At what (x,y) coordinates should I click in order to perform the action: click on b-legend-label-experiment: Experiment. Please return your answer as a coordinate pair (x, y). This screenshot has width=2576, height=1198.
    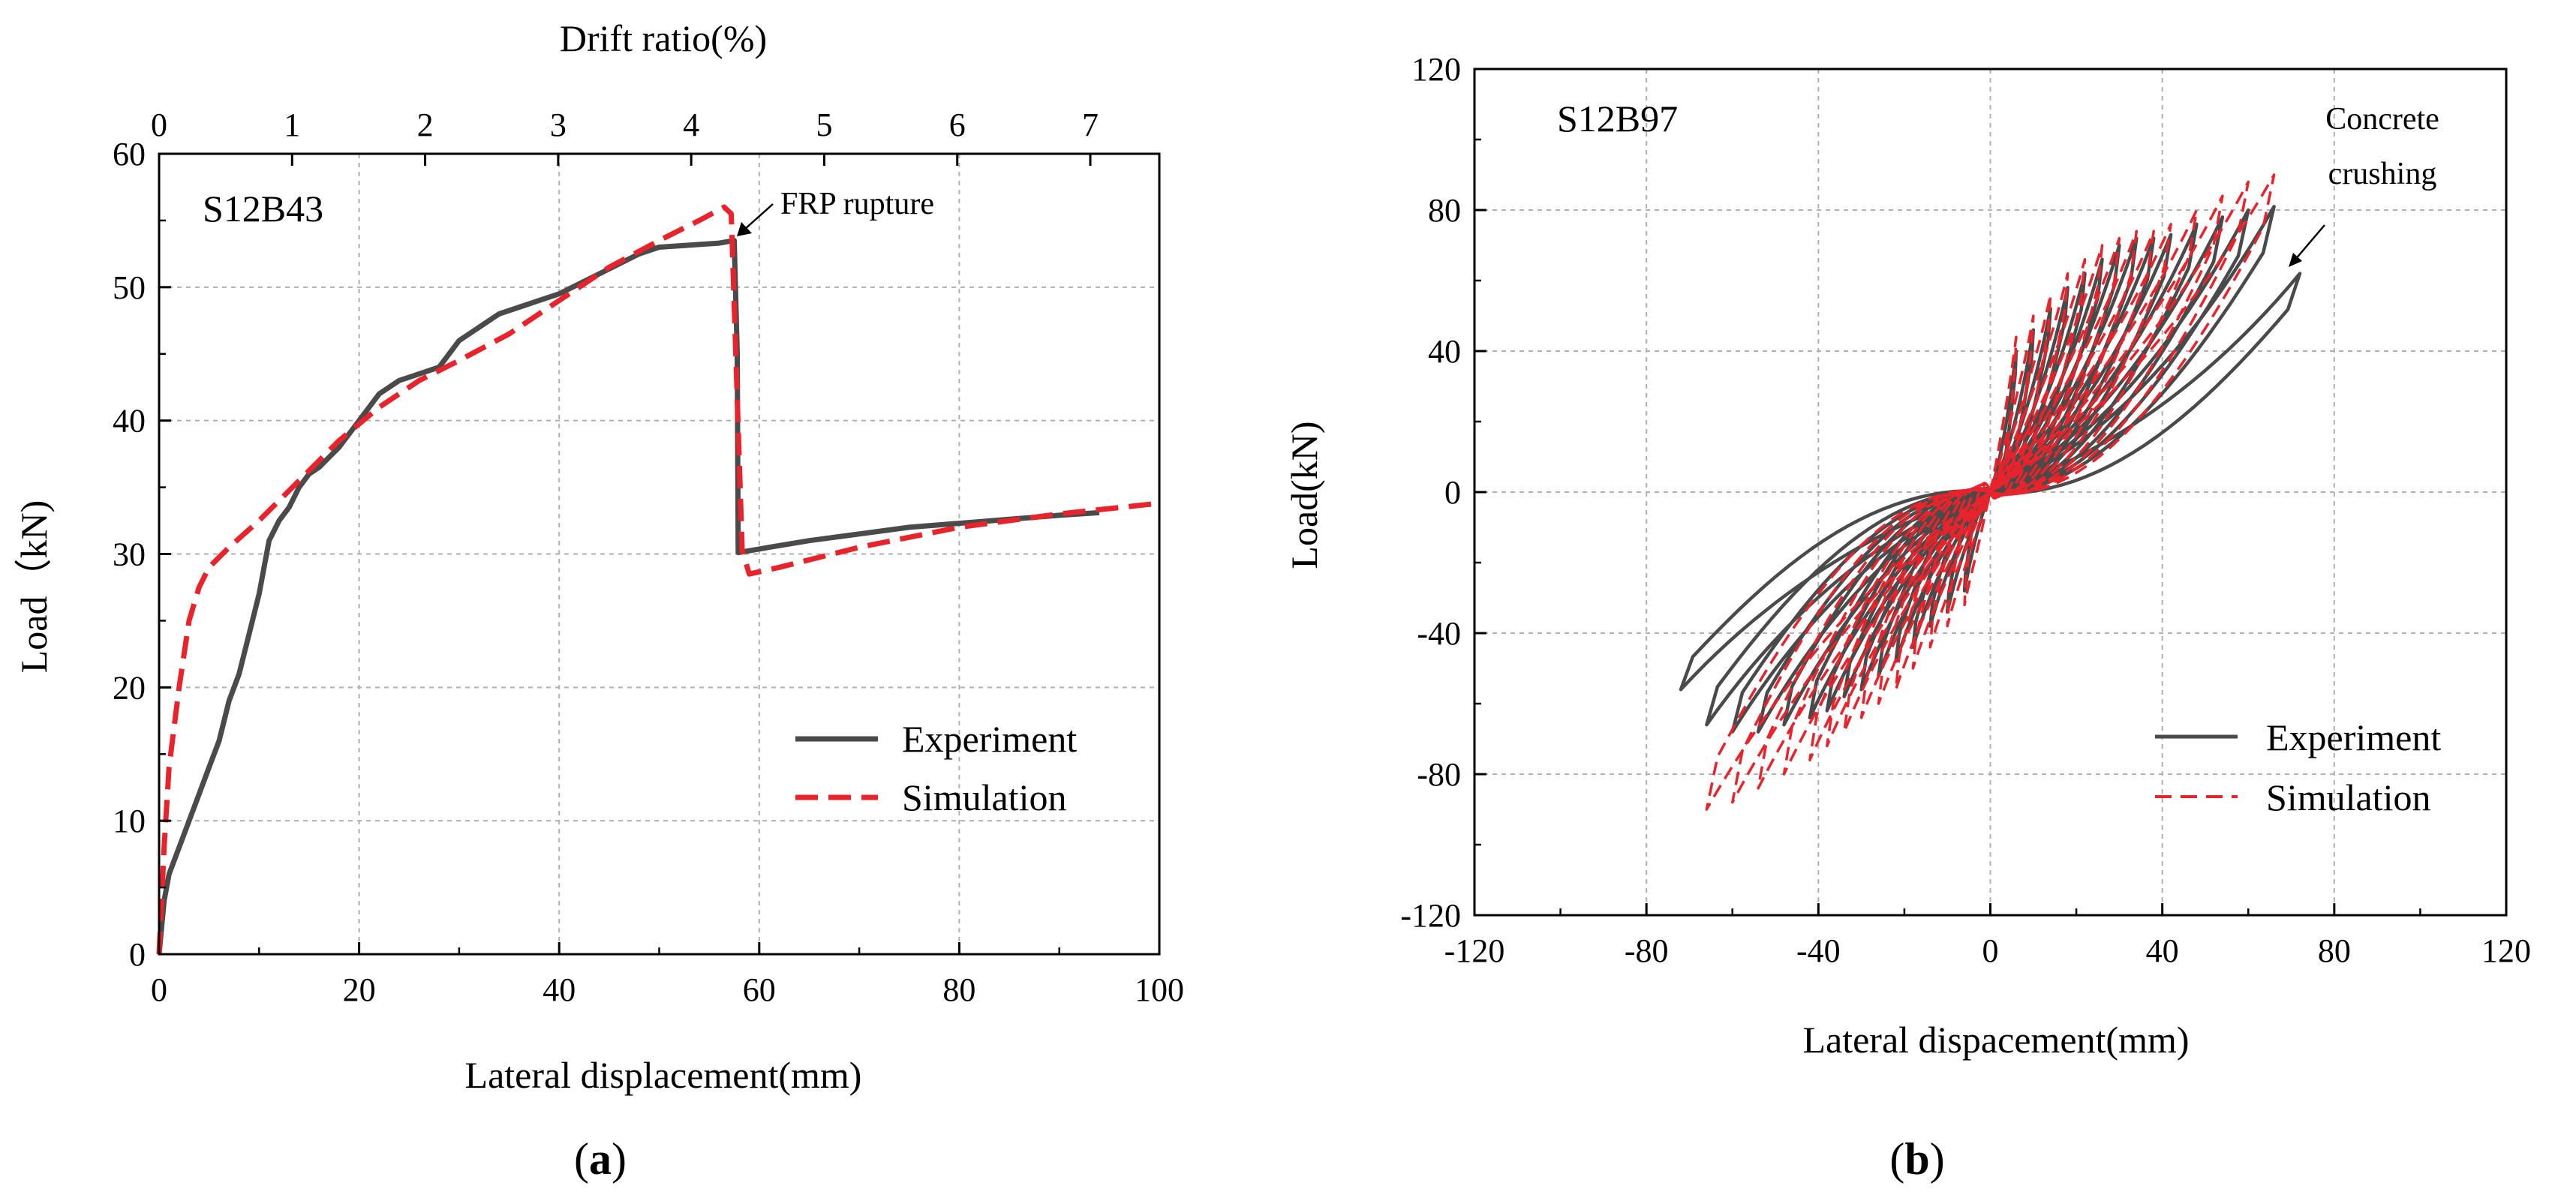
    Looking at the image, I should click on (2353, 737).